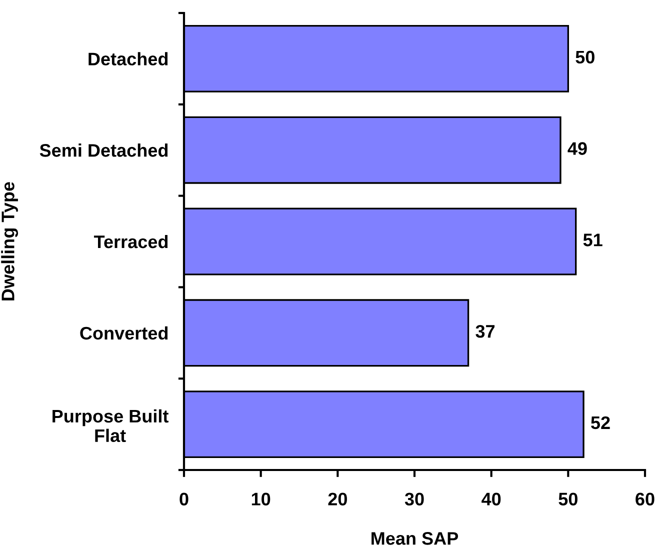 This screenshot has height=554, width=656. Describe the element at coordinates (577, 148) in the screenshot. I see `data-label: 49` at that location.